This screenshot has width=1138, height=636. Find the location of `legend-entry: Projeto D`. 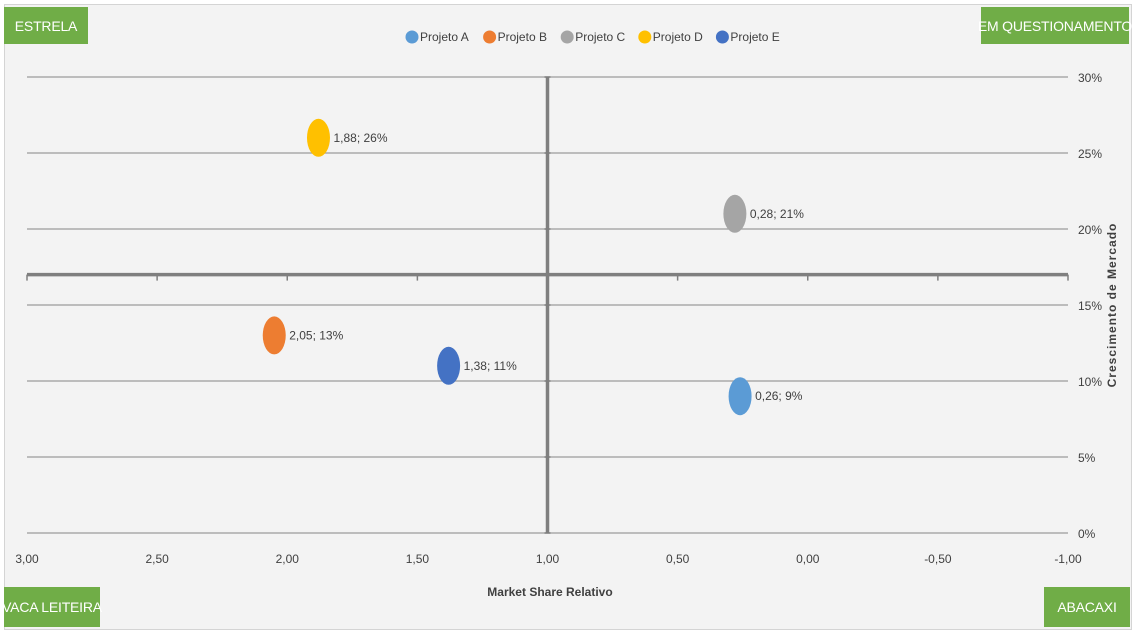

legend-entry: Projeto D is located at coordinates (678, 37).